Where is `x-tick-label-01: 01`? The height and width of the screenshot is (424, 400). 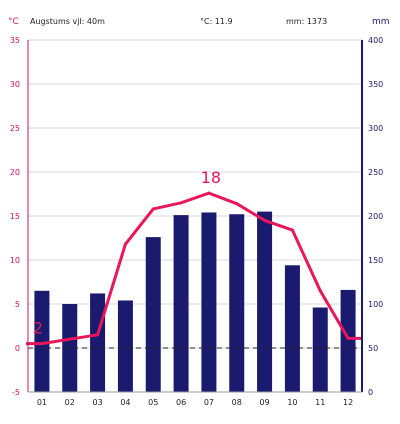 x-tick-label-01: 01 is located at coordinates (42, 402).